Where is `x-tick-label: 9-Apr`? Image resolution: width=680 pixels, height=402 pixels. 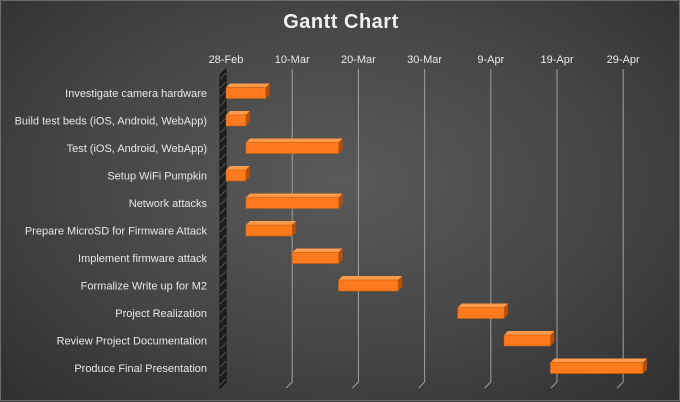
x-tick-label: 9-Apr is located at coordinates (490, 60).